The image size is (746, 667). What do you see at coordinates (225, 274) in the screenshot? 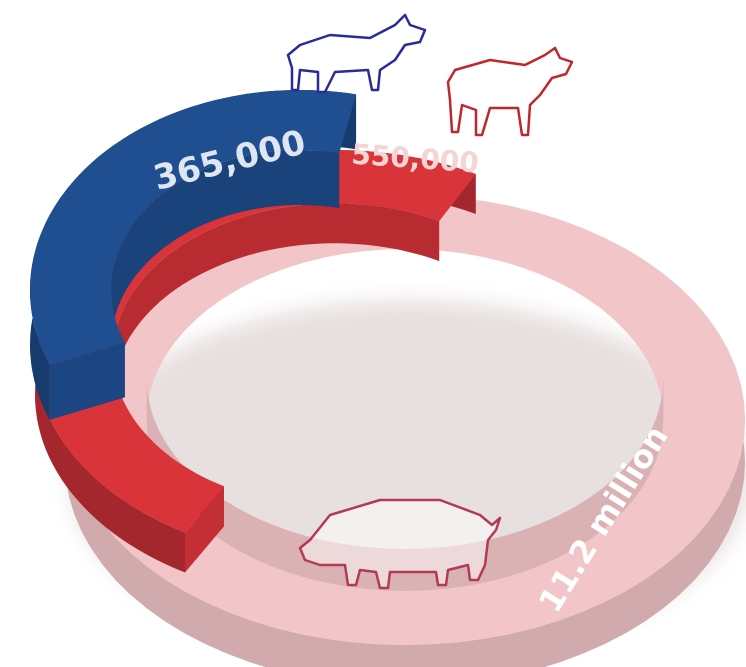
I see `segment-inner-side` at bounding box center [225, 274].